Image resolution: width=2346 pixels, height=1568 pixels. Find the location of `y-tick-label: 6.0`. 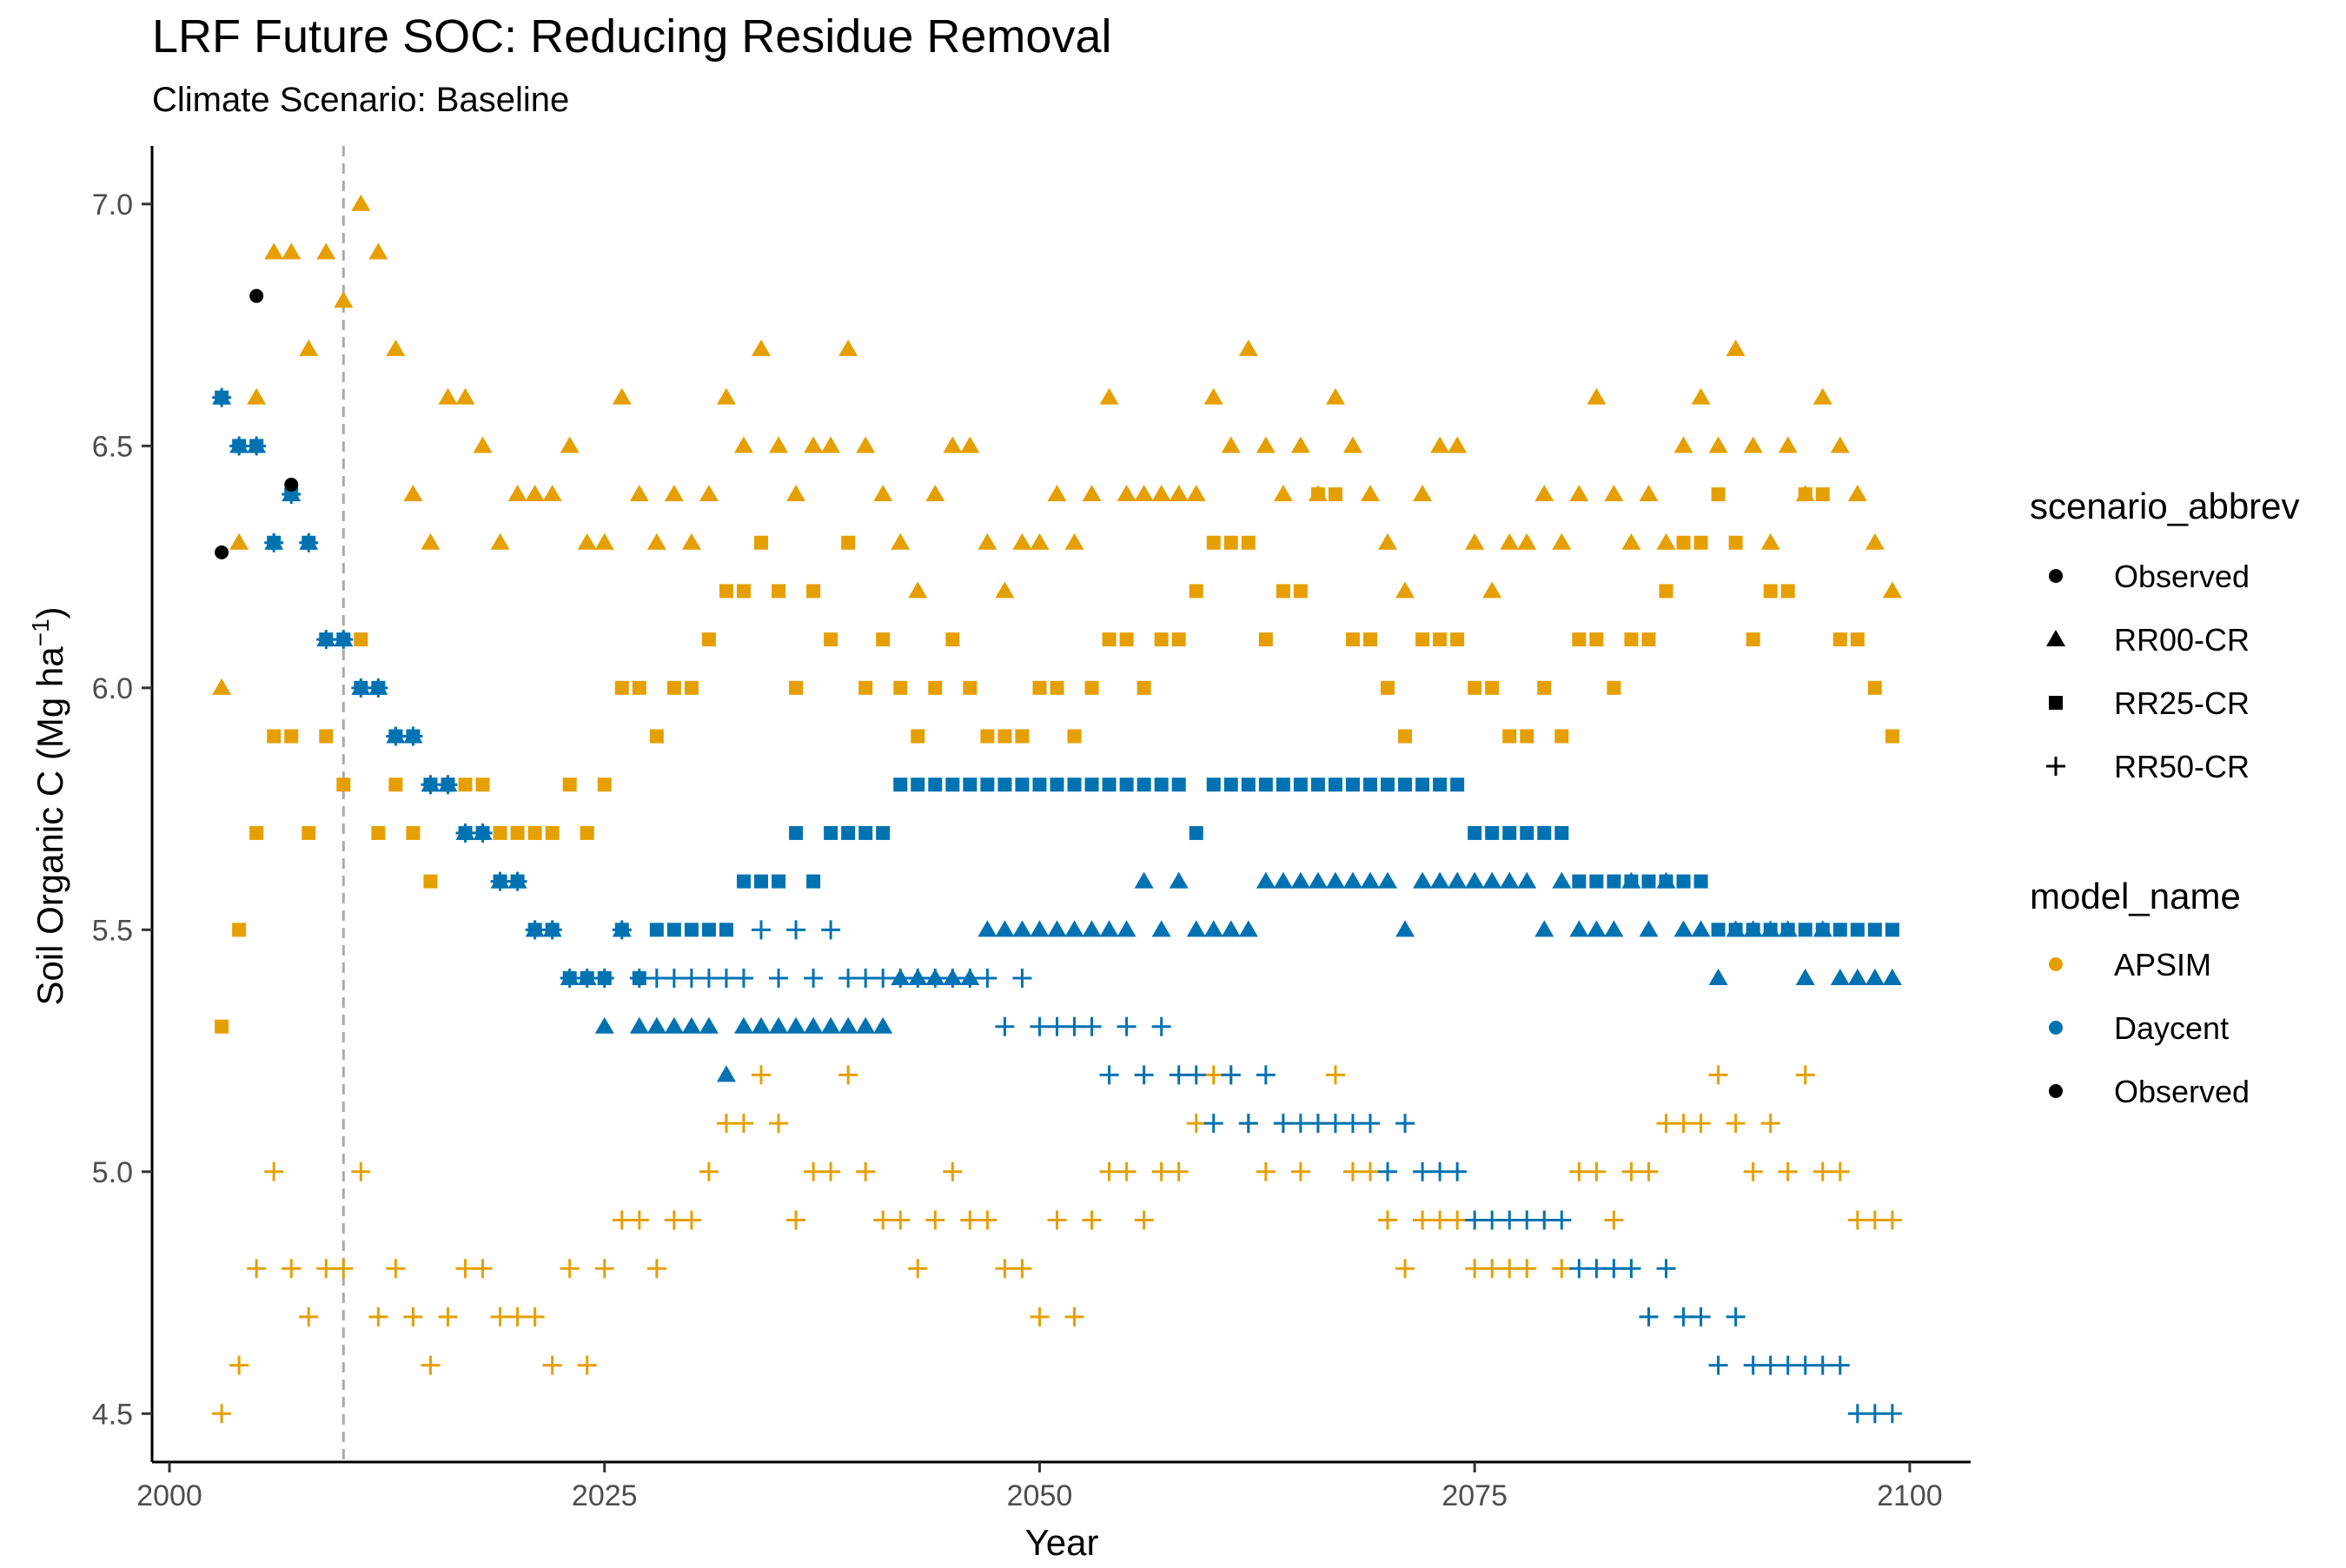

y-tick-label: 6.0 is located at coordinates (113, 688).